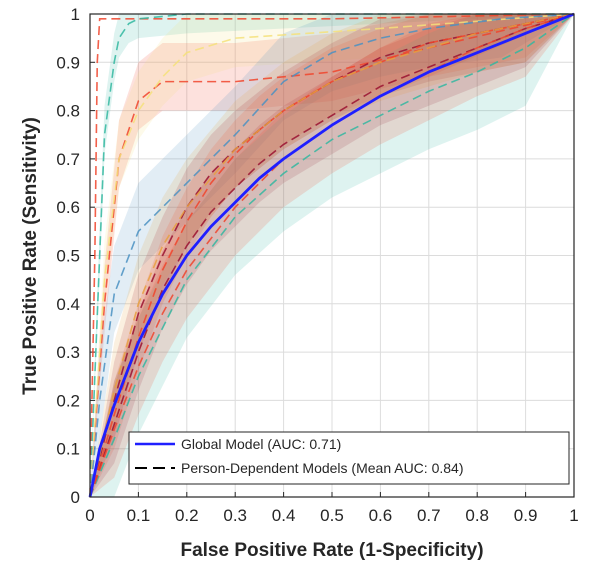 This screenshot has height=567, width=590. What do you see at coordinates (573, 515) in the screenshot?
I see `x-tick-label: 1` at bounding box center [573, 515].